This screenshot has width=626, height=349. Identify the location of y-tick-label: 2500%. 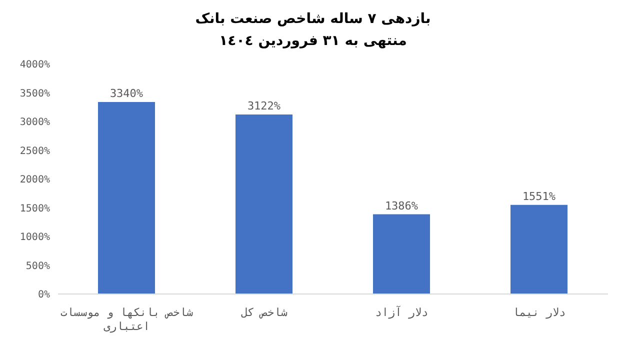
(35, 151).